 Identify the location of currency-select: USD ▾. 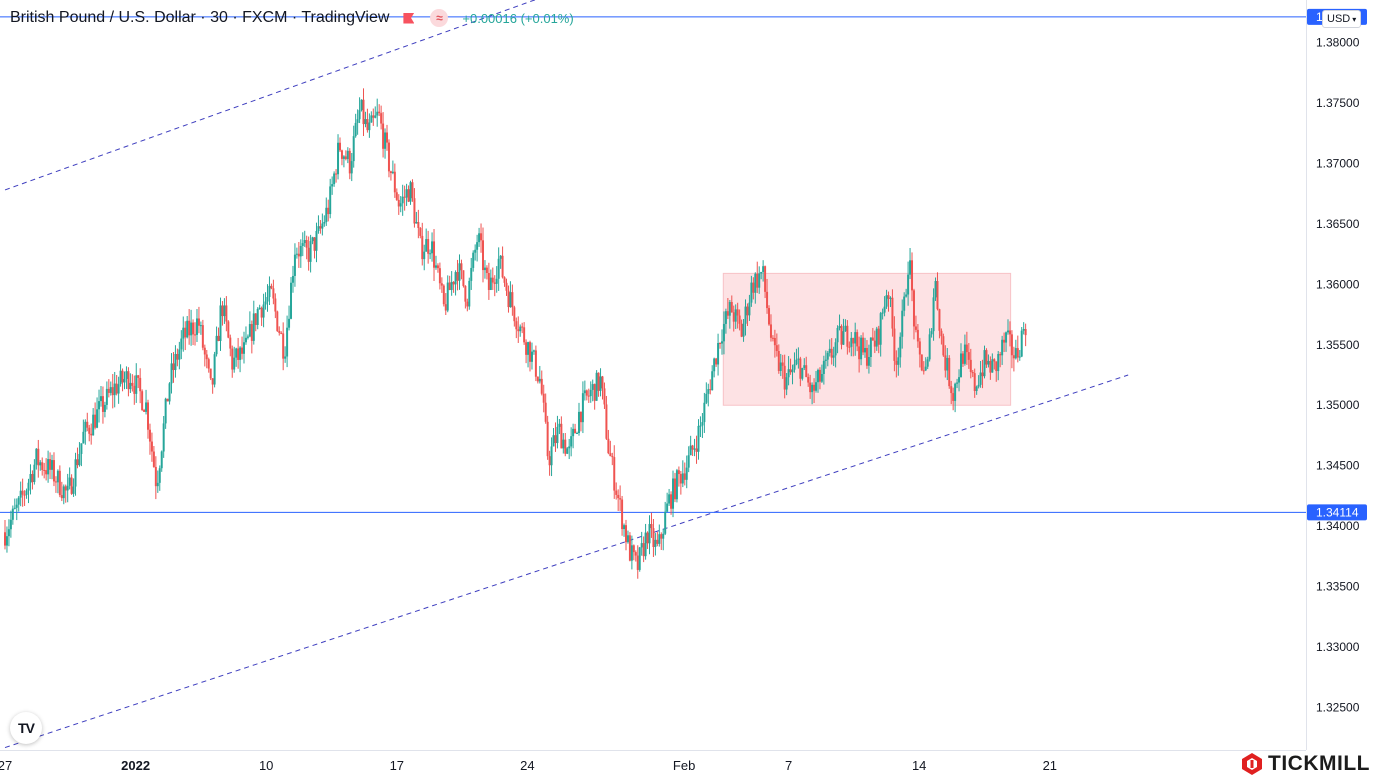
(1342, 19).